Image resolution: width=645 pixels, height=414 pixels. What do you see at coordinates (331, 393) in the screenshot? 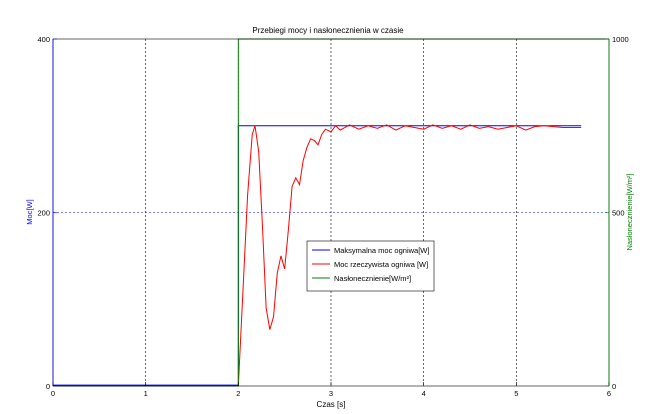
I see `x-tick-label: 3` at bounding box center [331, 393].